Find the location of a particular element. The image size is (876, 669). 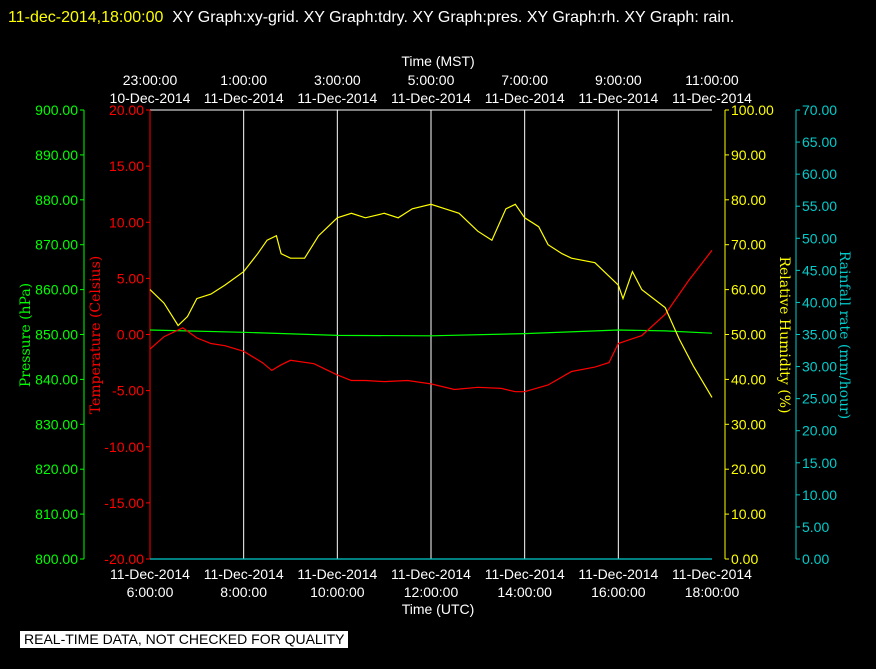

x-top-tick-label: 3:00:00 is located at coordinates (337, 80).